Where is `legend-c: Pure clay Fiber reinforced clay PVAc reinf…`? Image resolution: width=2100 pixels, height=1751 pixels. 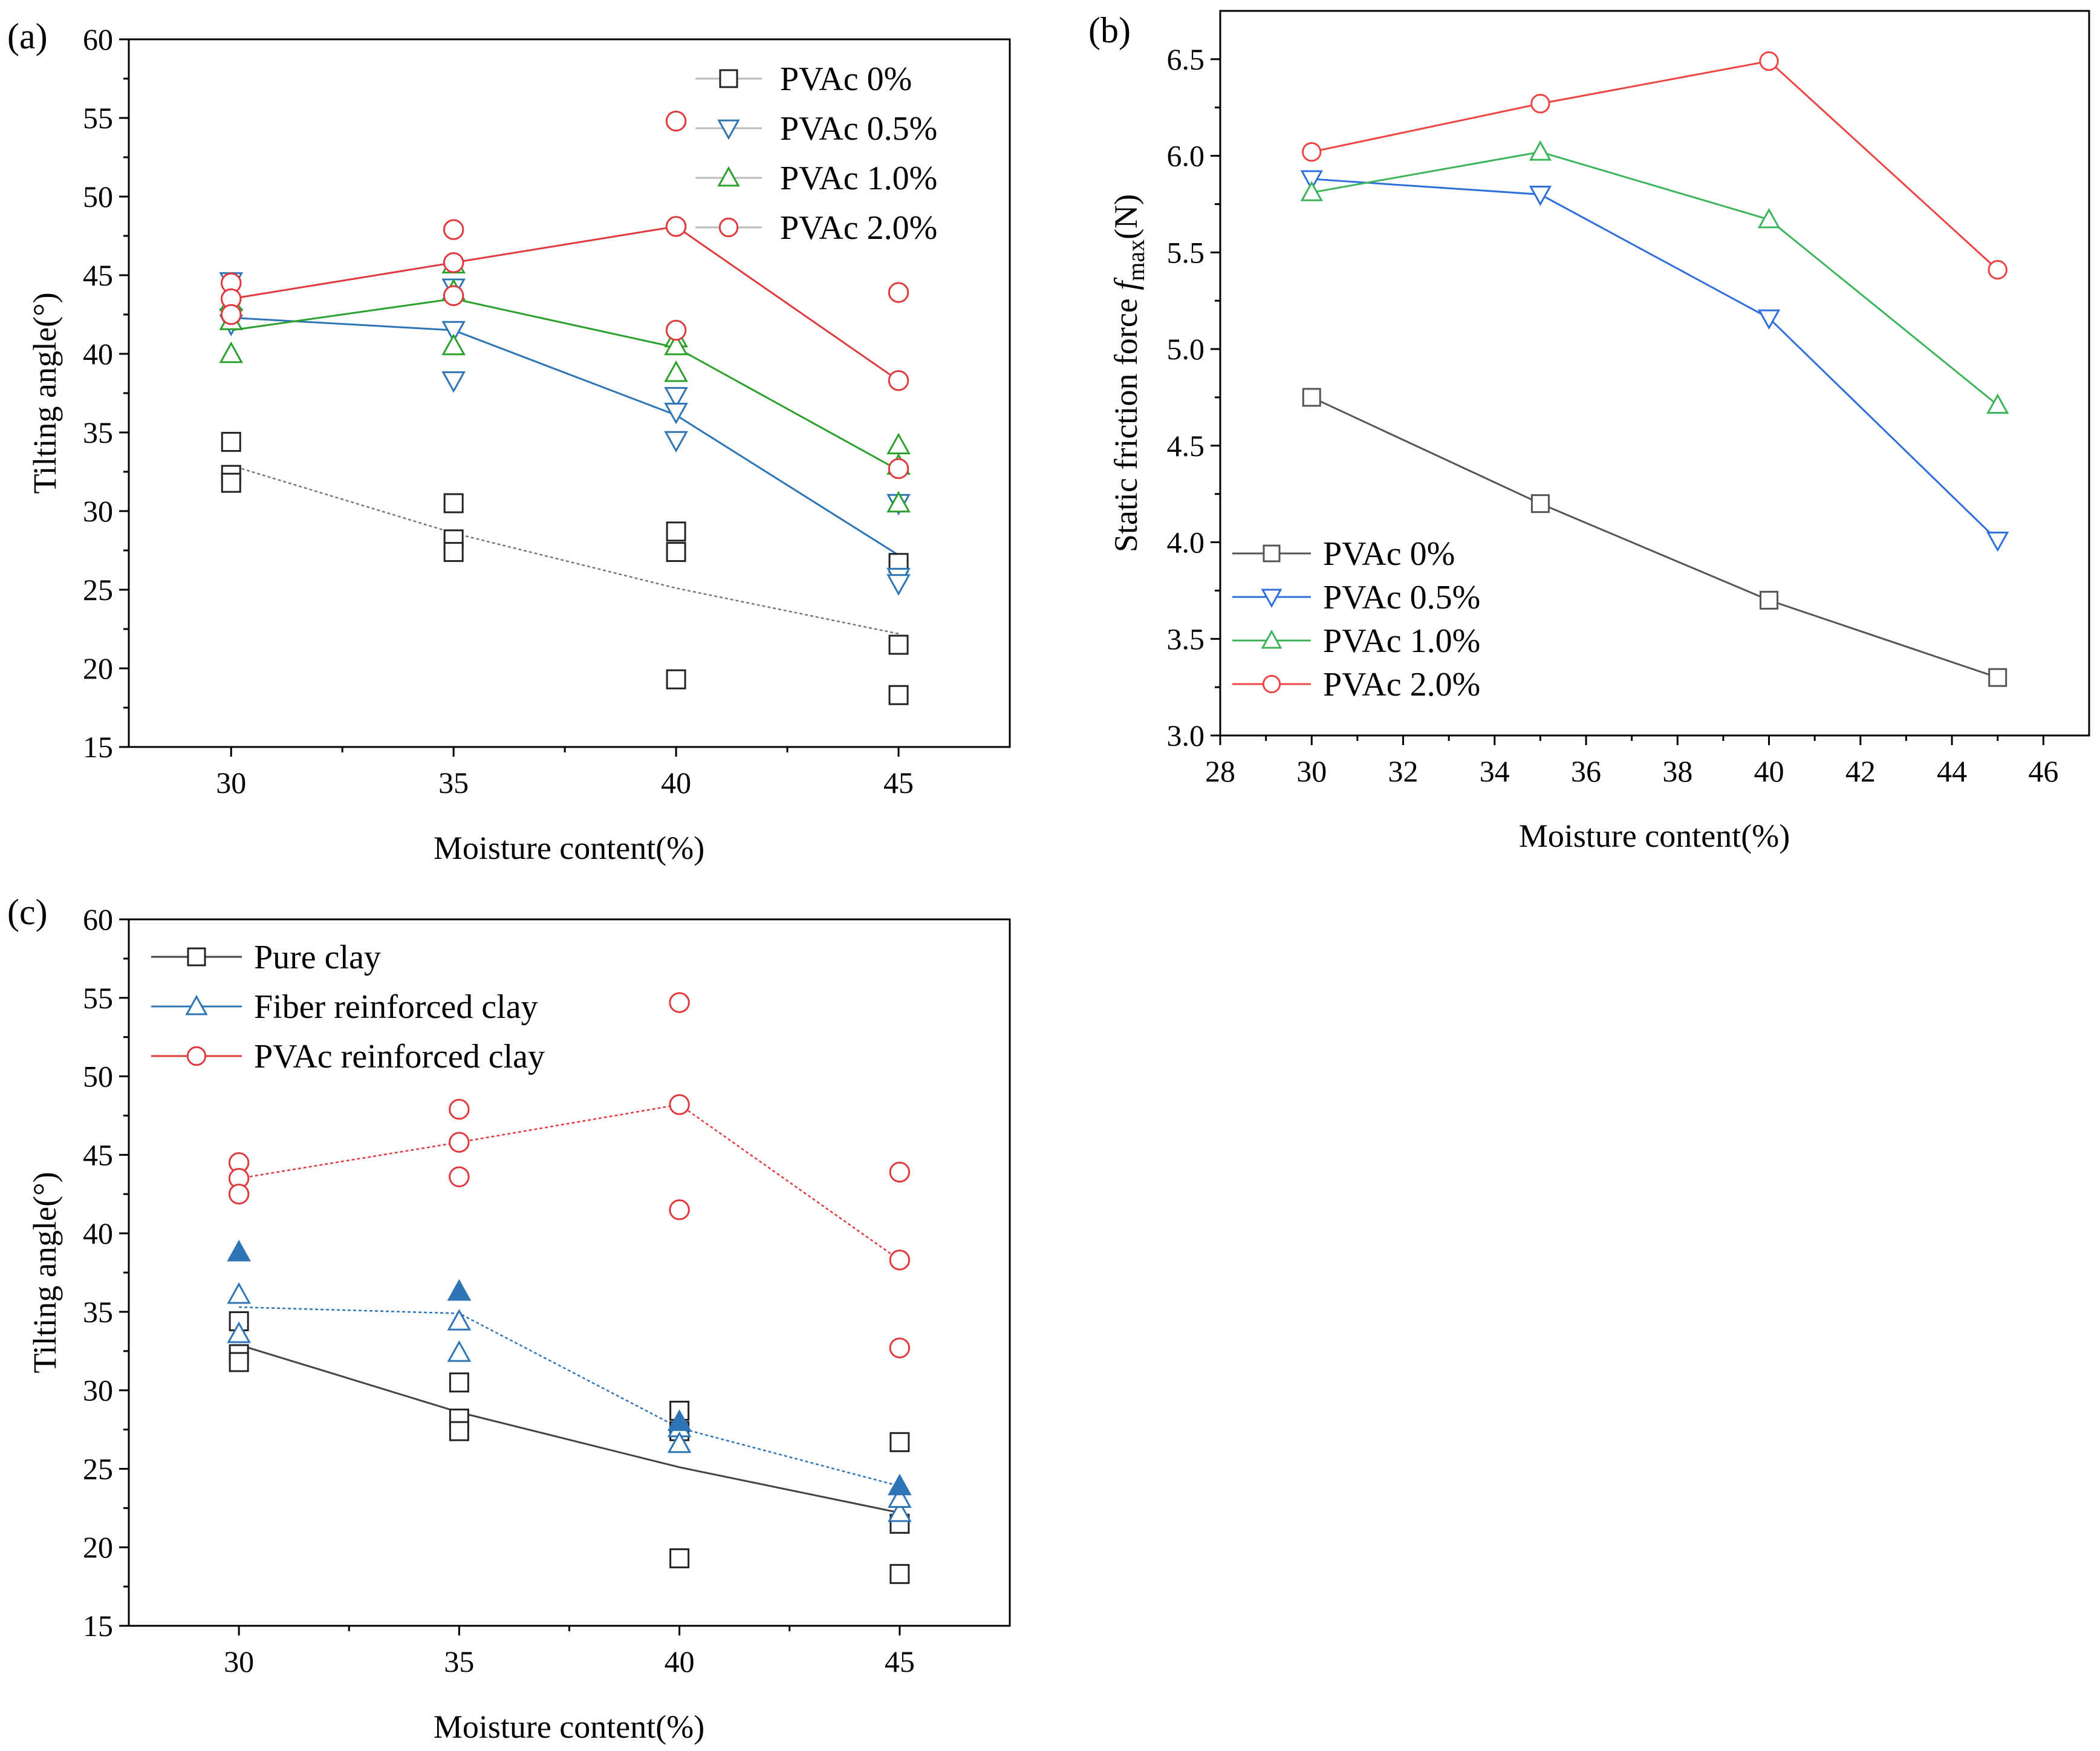 legend-c: Pure clay Fiber reinforced clay PVAc reinf… is located at coordinates (348, 1007).